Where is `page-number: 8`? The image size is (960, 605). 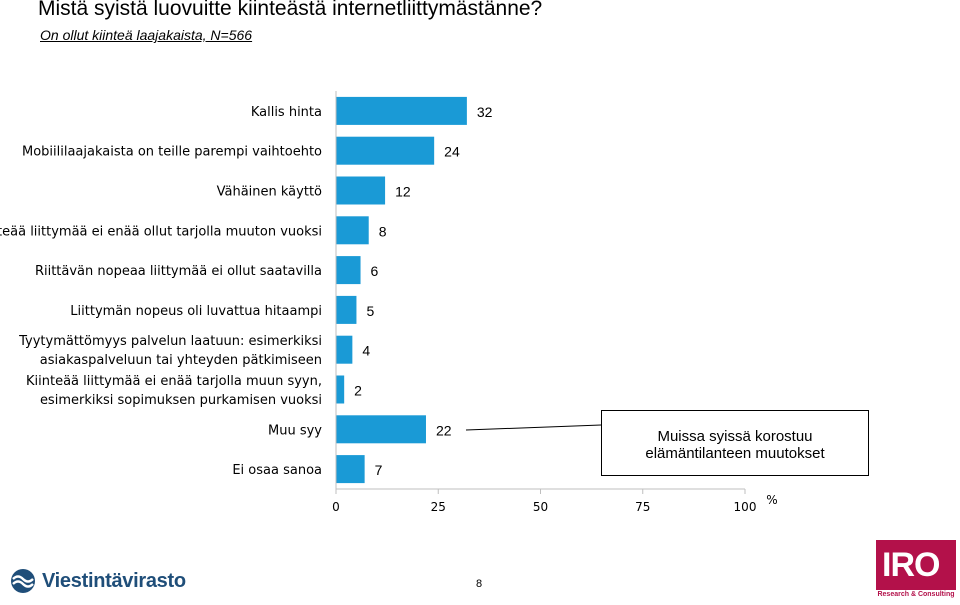 page-number: 8 is located at coordinates (479, 584).